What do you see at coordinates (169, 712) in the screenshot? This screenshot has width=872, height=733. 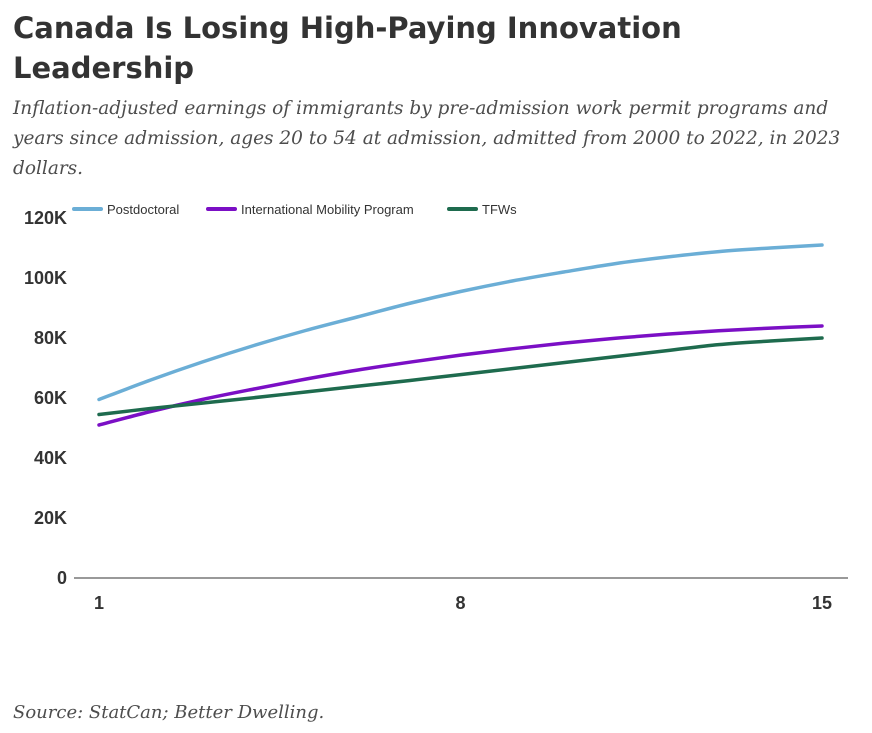 I see `source-note: Source: StatCan; Better Dwelling.` at bounding box center [169, 712].